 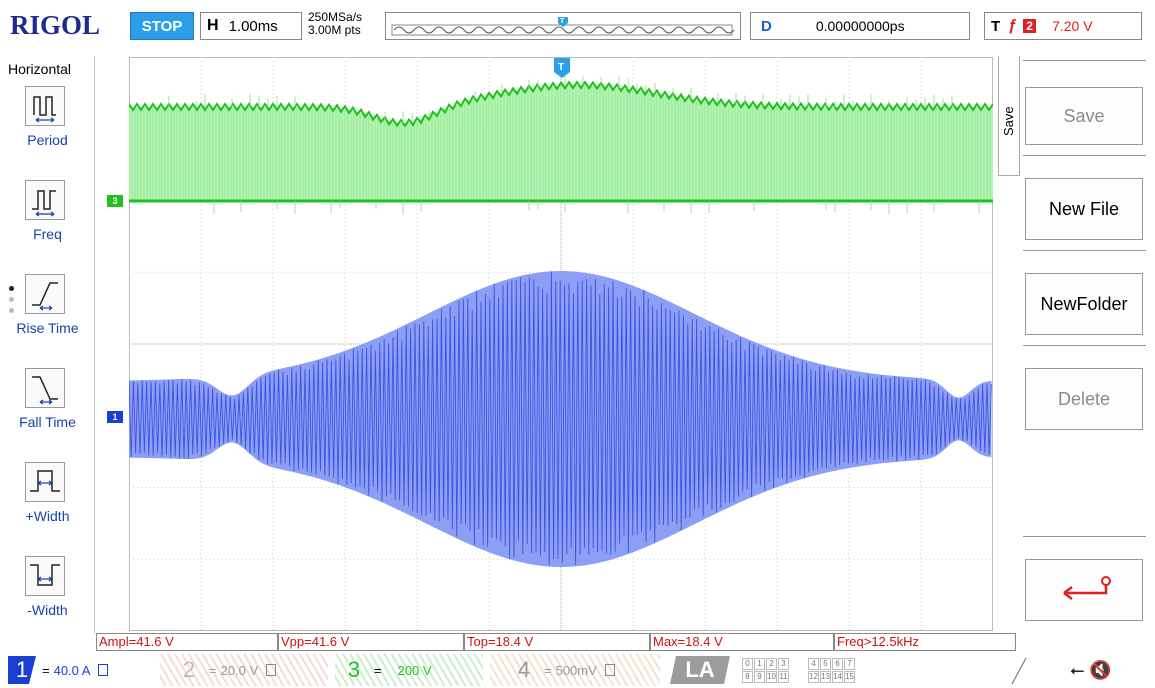 I want to click on timebase-readout: H 1.00ms, so click(x=251, y=26).